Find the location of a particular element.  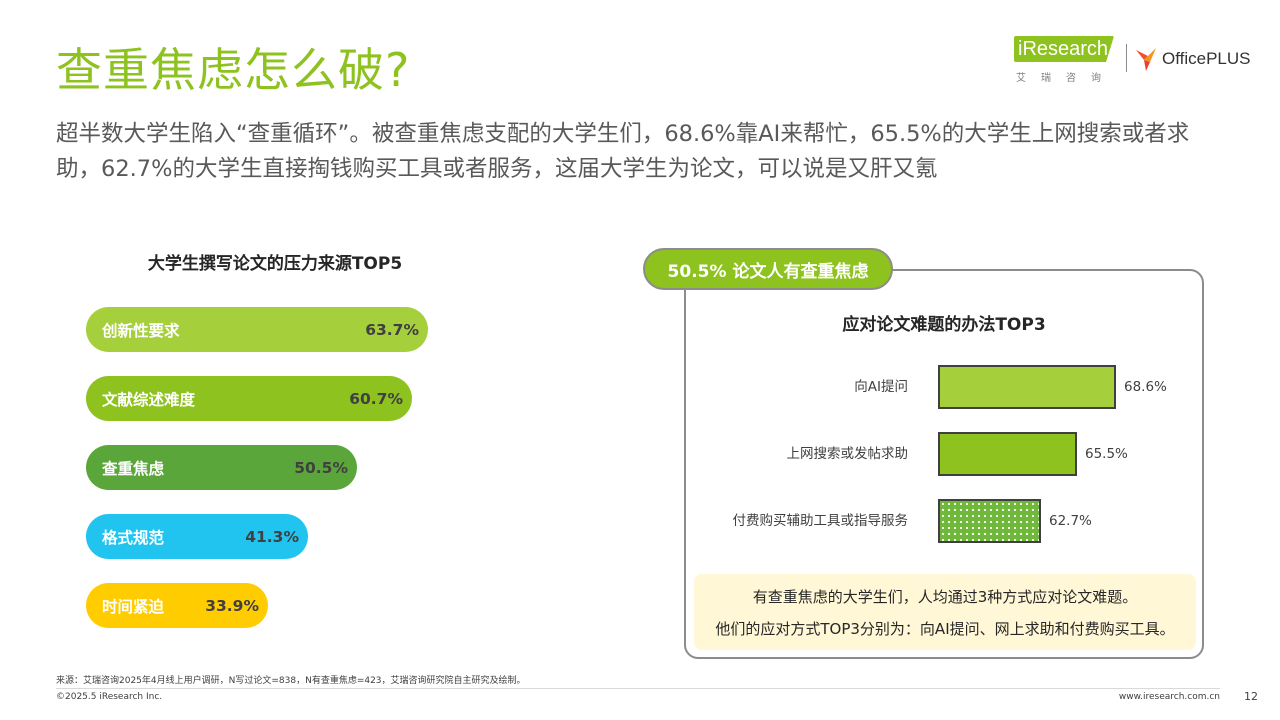

website-link: www.iresearch.com.cn is located at coordinates (1169, 697).